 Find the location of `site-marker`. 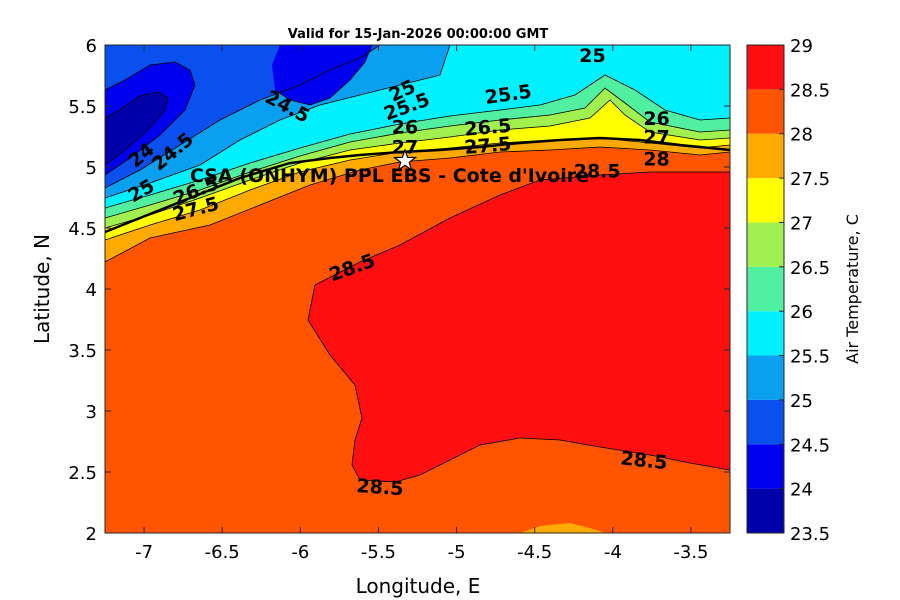

site-marker is located at coordinates (405, 160).